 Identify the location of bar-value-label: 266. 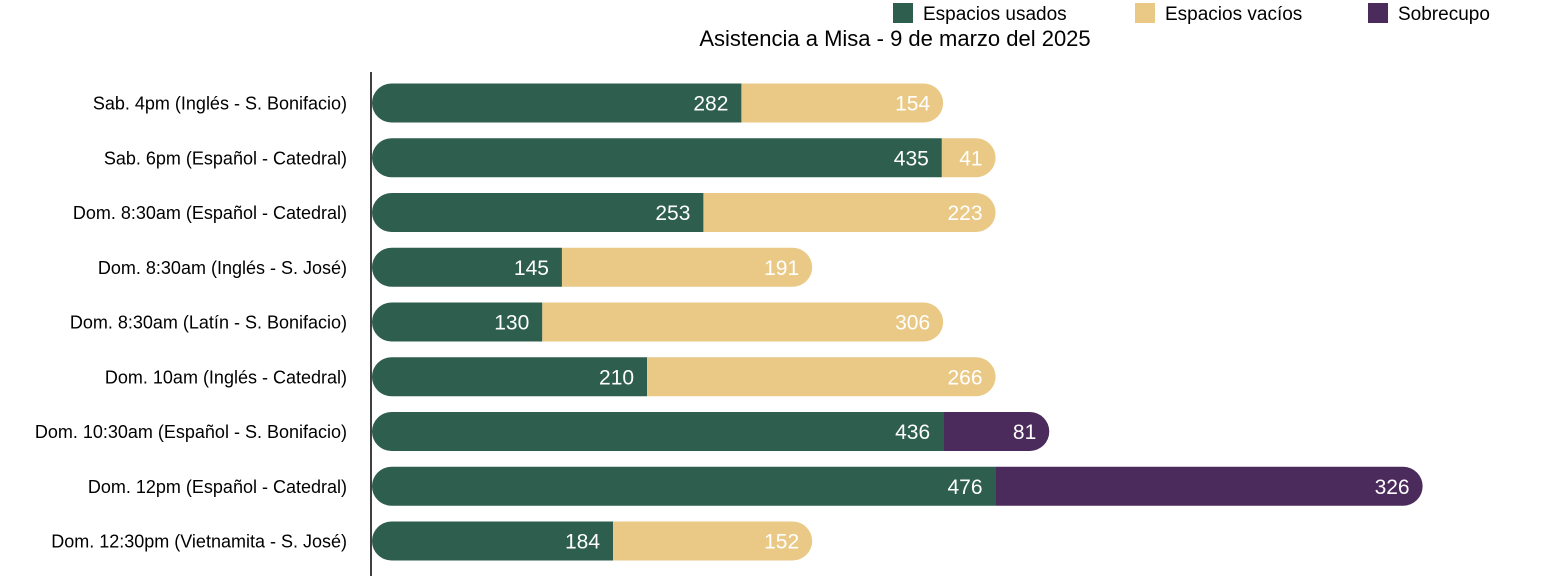
(965, 377).